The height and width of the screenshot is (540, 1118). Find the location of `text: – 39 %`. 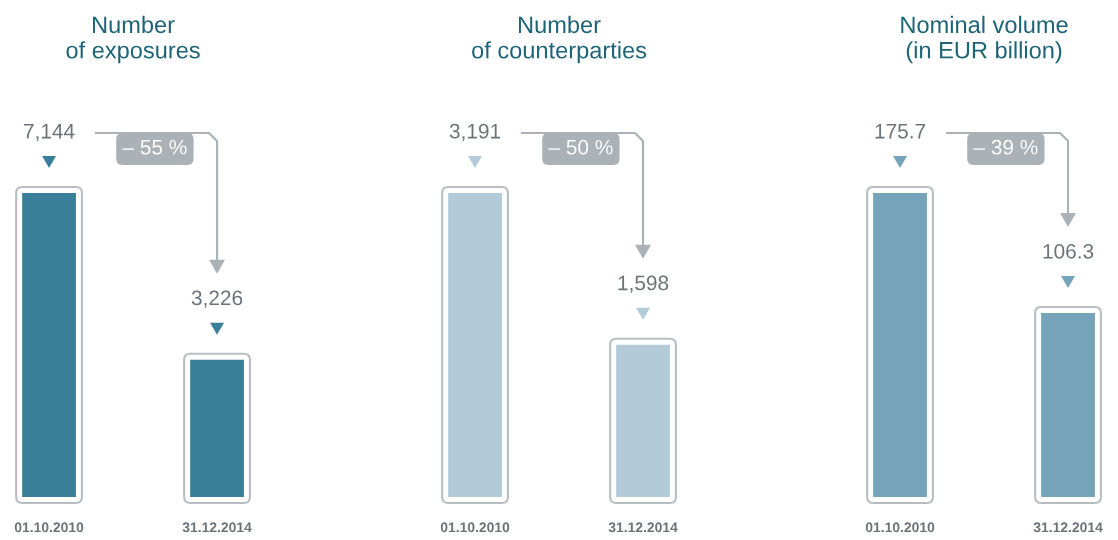

text: – 39 % is located at coordinates (1005, 147).